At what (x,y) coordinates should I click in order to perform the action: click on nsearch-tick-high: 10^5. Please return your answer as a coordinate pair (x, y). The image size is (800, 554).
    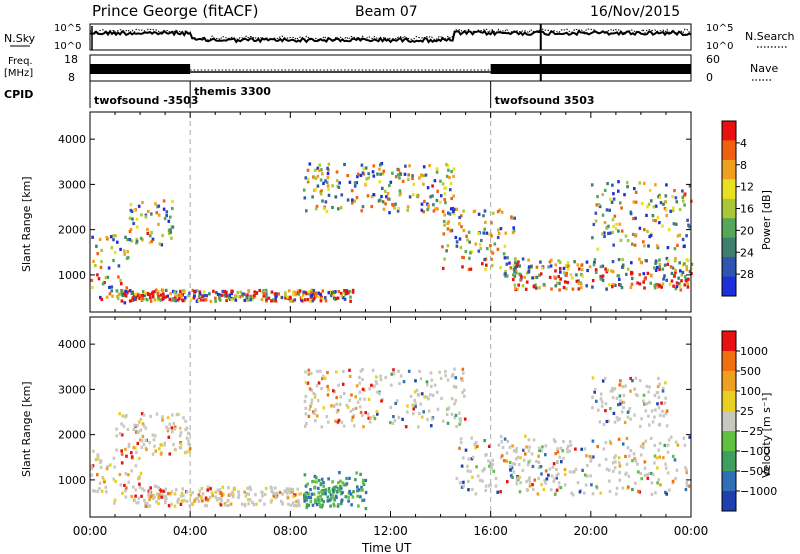
    Looking at the image, I should click on (719, 28).